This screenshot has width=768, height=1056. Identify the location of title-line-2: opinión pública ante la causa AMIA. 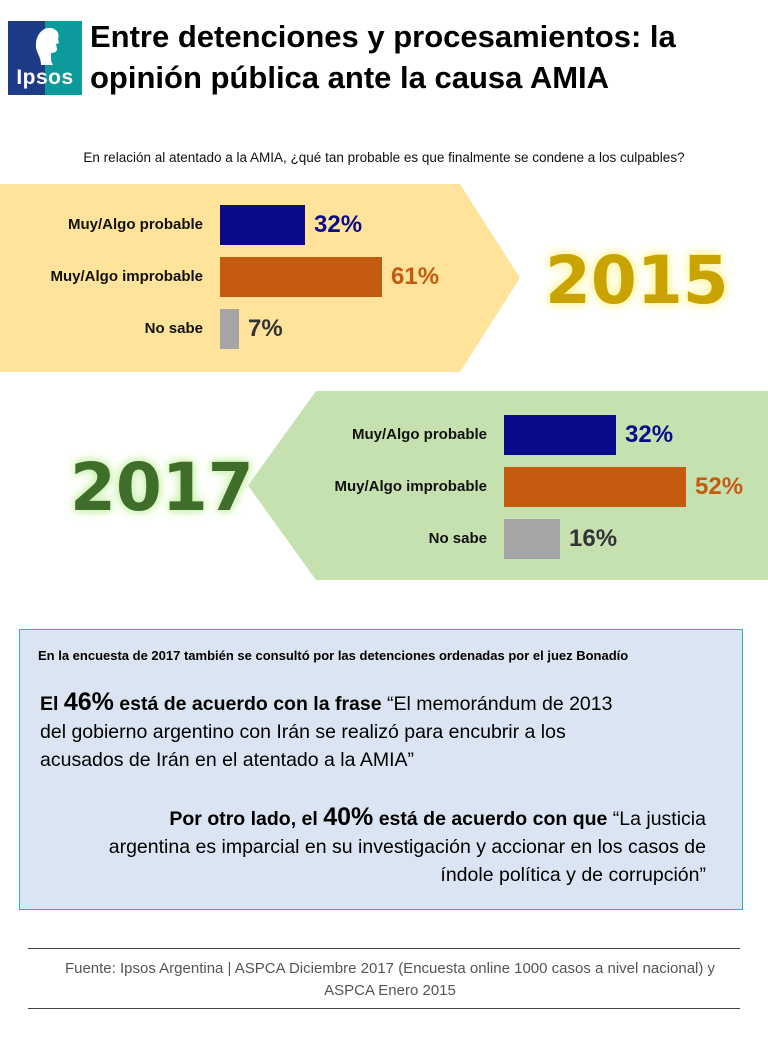
(350, 77).